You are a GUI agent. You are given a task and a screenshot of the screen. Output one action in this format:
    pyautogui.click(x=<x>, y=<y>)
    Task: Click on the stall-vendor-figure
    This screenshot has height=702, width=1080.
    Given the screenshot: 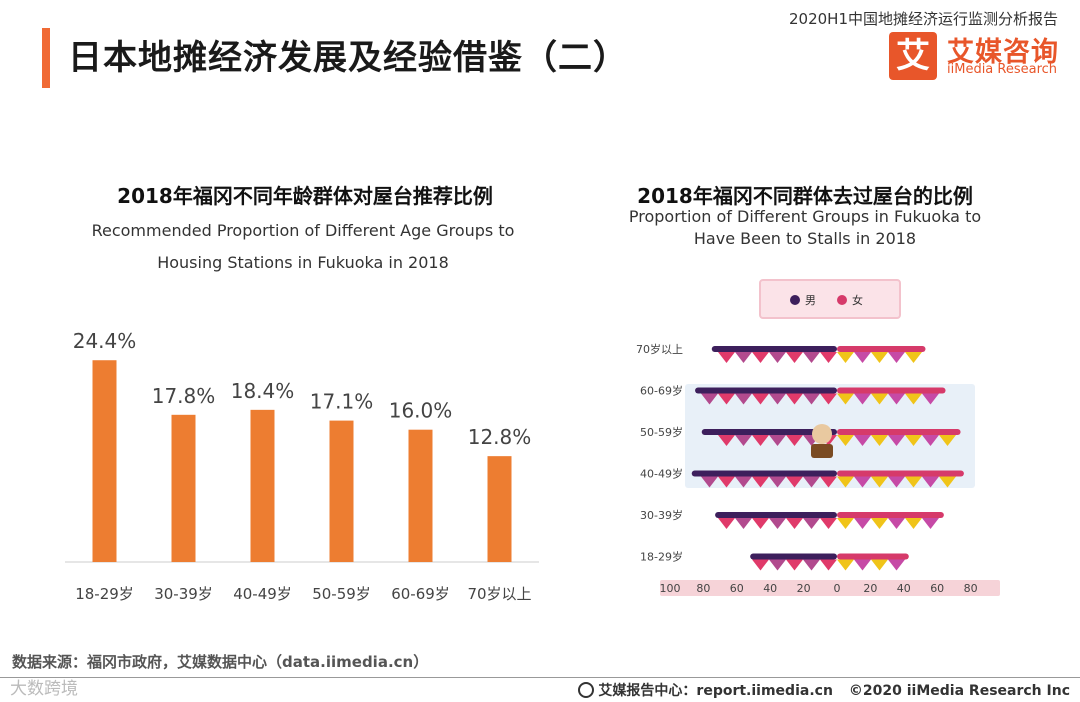 What is the action you would take?
    pyautogui.click(x=822, y=441)
    